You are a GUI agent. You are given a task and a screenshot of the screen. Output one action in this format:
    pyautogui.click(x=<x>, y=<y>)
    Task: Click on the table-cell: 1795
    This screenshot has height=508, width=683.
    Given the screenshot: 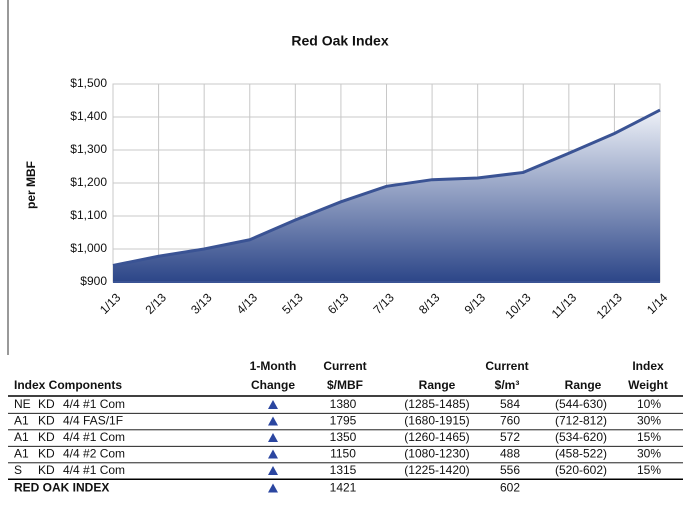 What is the action you would take?
    pyautogui.click(x=343, y=421)
    